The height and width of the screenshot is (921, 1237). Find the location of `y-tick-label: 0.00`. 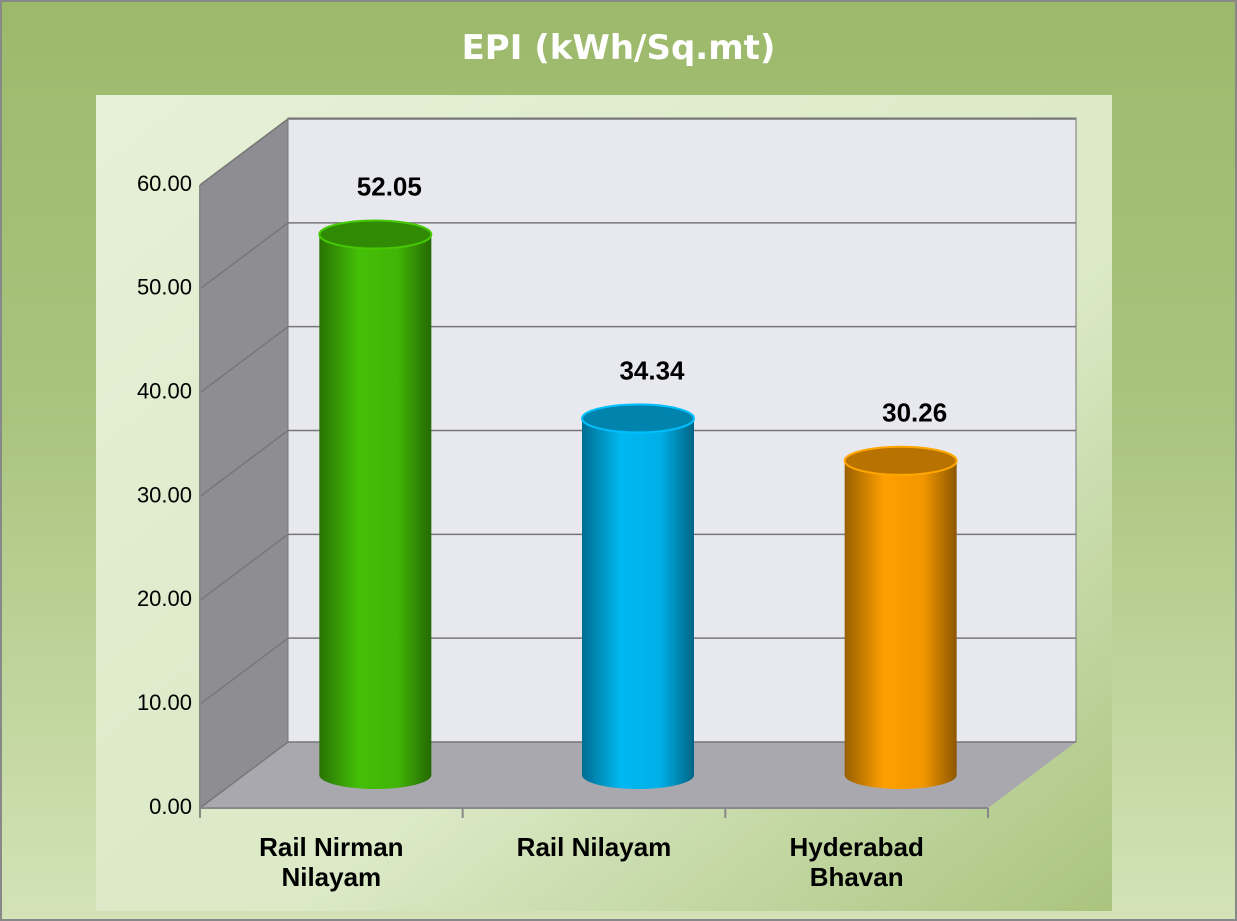

y-tick-label: 0.00 is located at coordinates (170, 806).